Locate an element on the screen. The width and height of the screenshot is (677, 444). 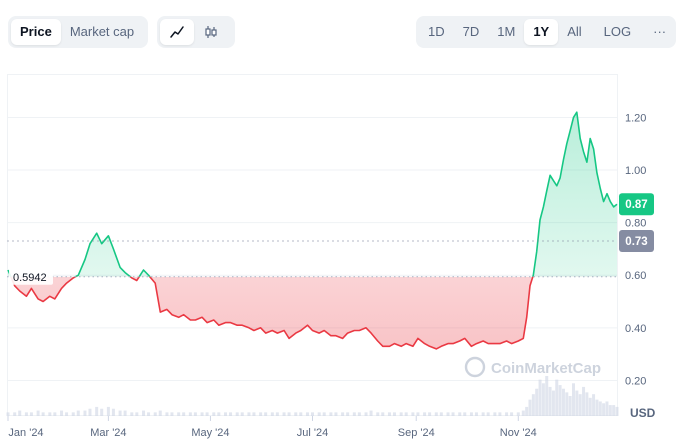
more-options-button: ··· is located at coordinates (660, 31).